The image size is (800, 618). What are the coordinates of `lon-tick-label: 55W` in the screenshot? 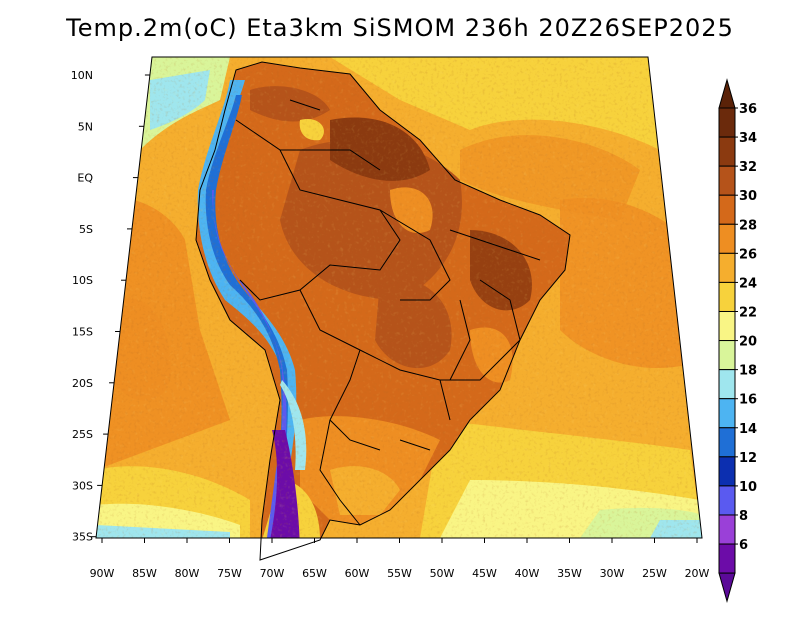 It's located at (399, 573).